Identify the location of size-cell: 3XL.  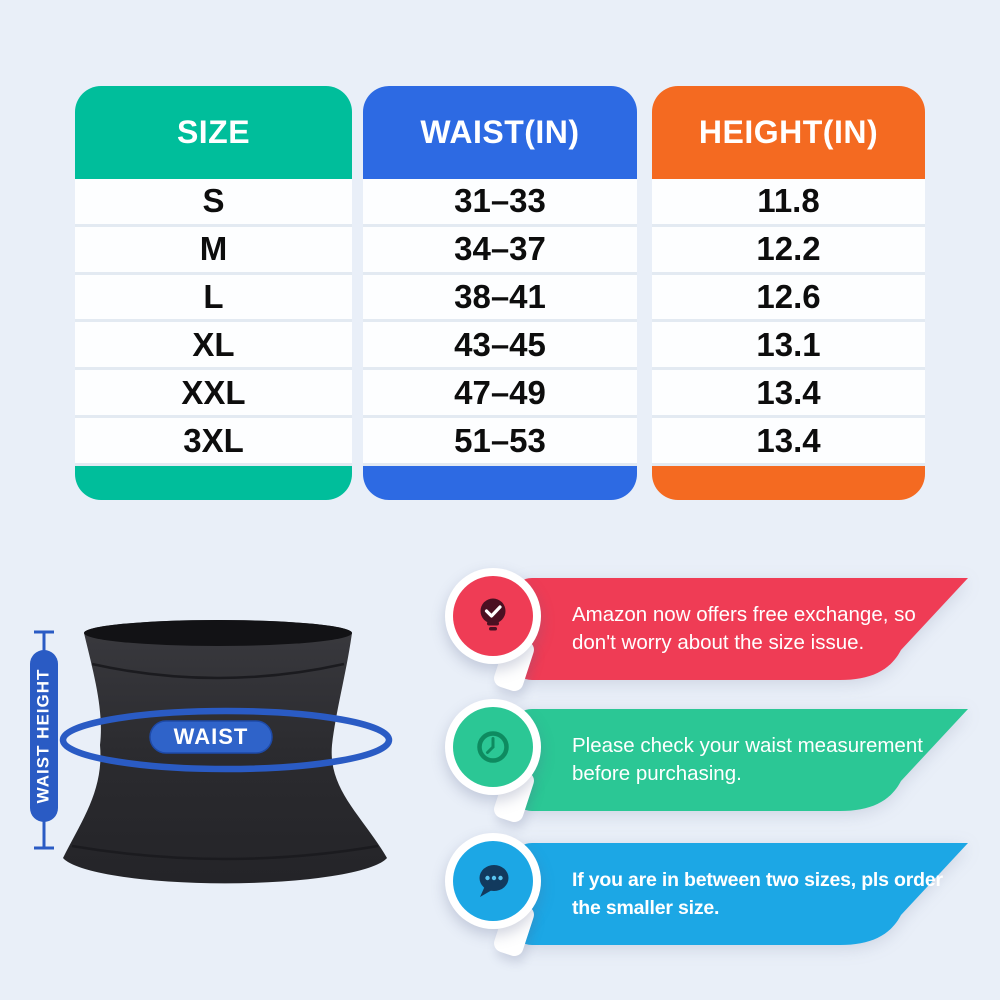
(213, 442).